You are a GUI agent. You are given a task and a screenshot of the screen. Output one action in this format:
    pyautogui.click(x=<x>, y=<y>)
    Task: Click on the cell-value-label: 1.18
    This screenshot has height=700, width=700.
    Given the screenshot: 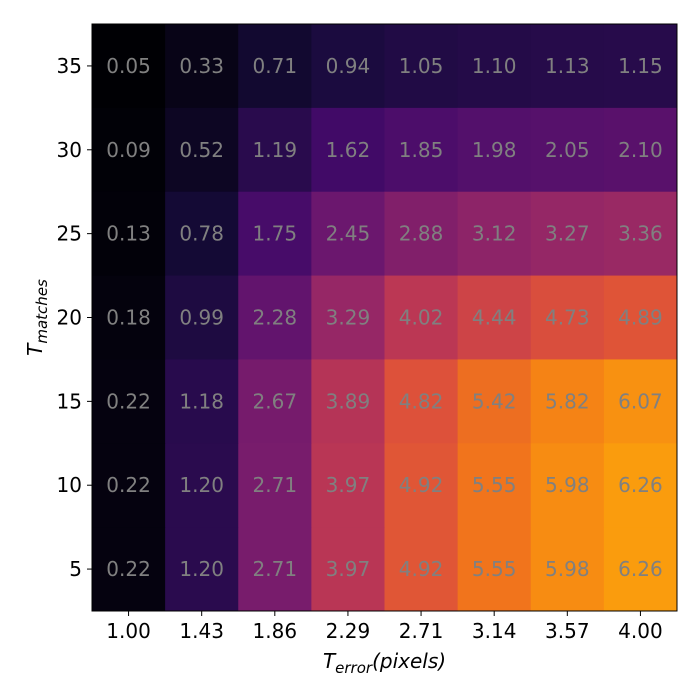 What is the action you would take?
    pyautogui.click(x=201, y=401)
    